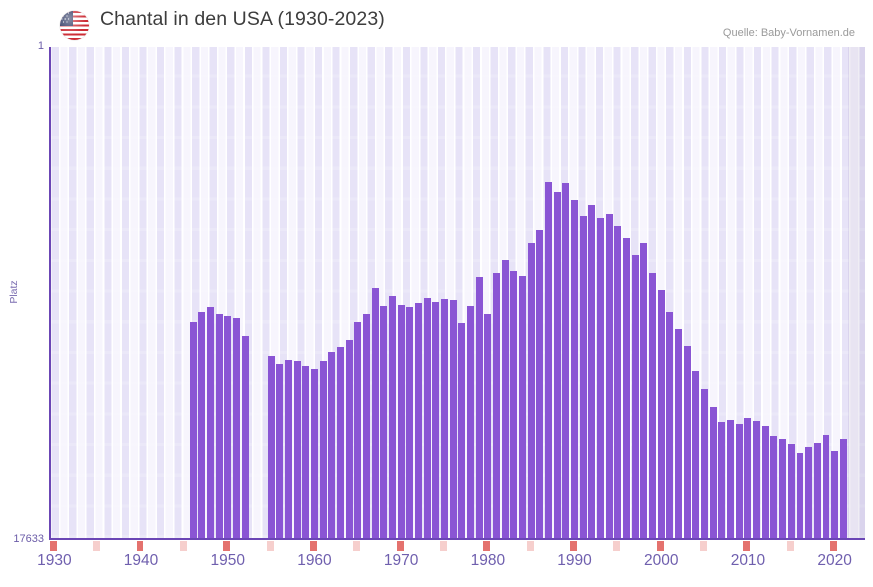 The height and width of the screenshot is (587, 873). Describe the element at coordinates (270, 546) in the screenshot. I see `year-marker-1955` at that location.